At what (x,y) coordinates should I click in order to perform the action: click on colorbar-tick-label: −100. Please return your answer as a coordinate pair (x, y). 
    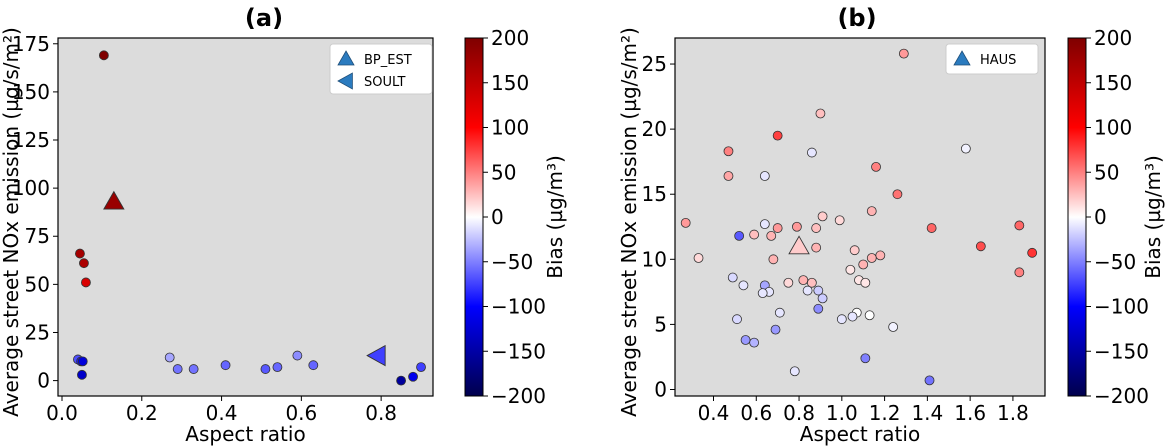
    Looking at the image, I should click on (1121, 307).